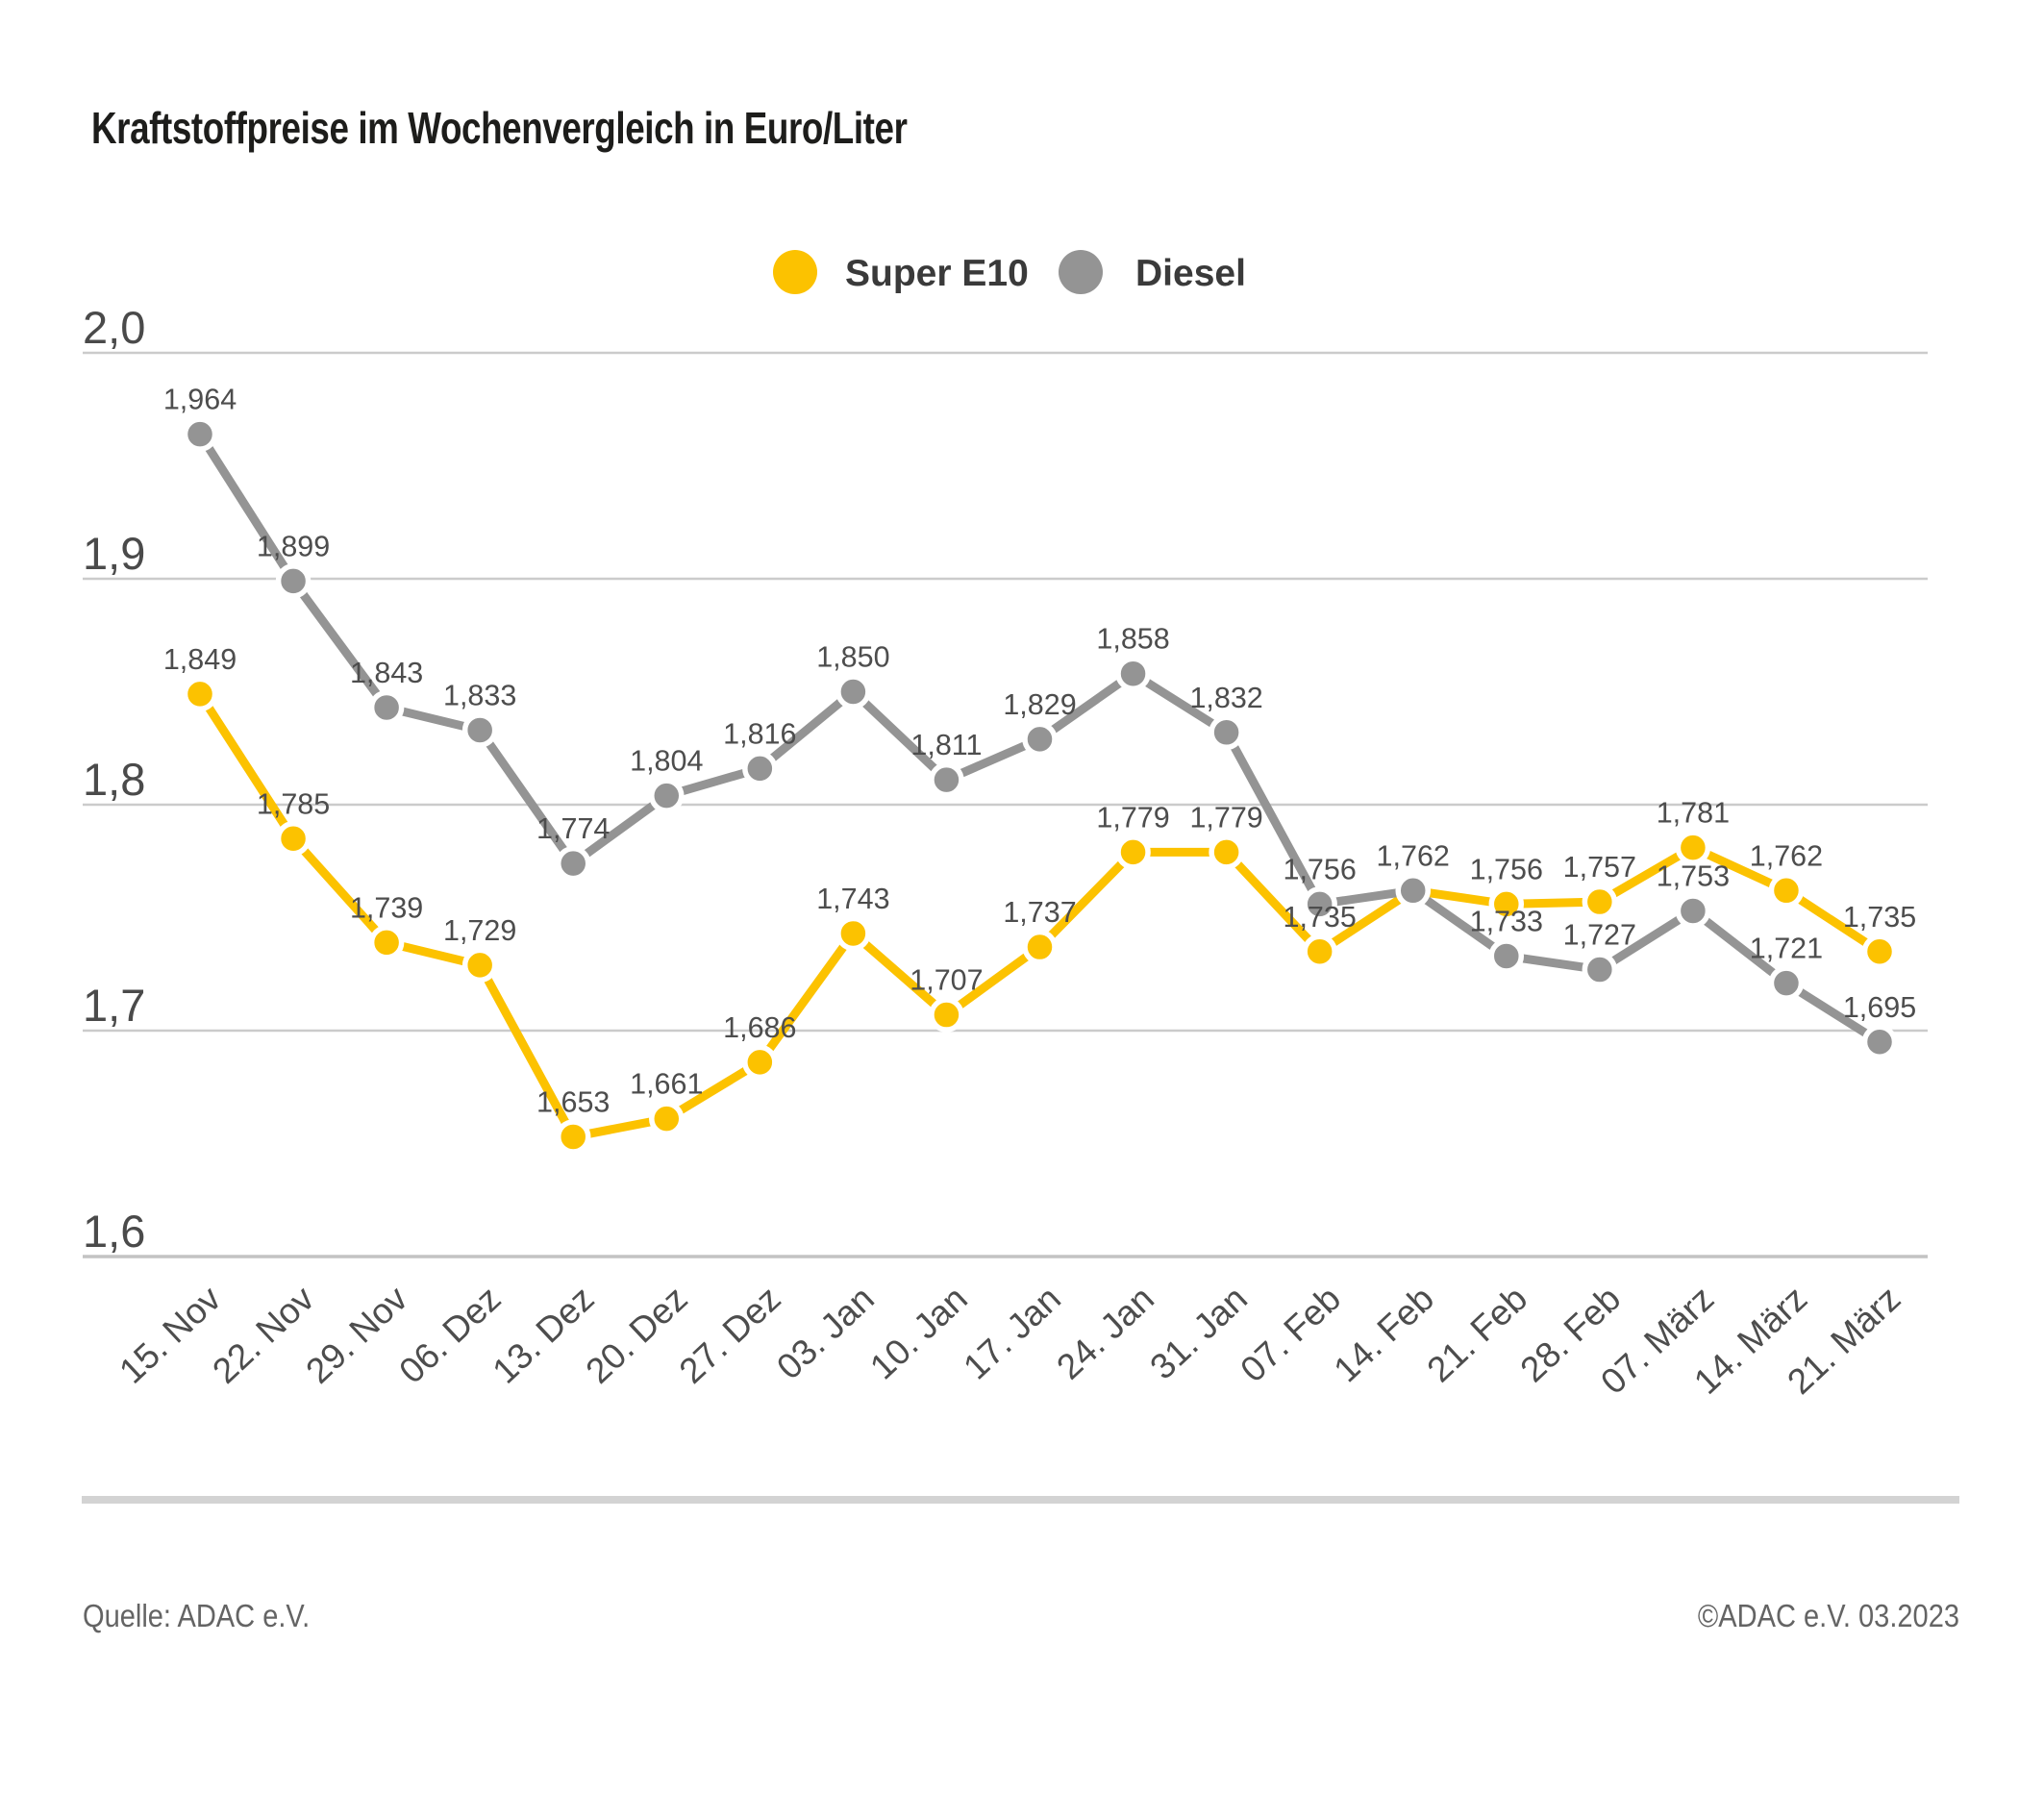  What do you see at coordinates (114, 1231) in the screenshot?
I see `y-tick-label: 1,6` at bounding box center [114, 1231].